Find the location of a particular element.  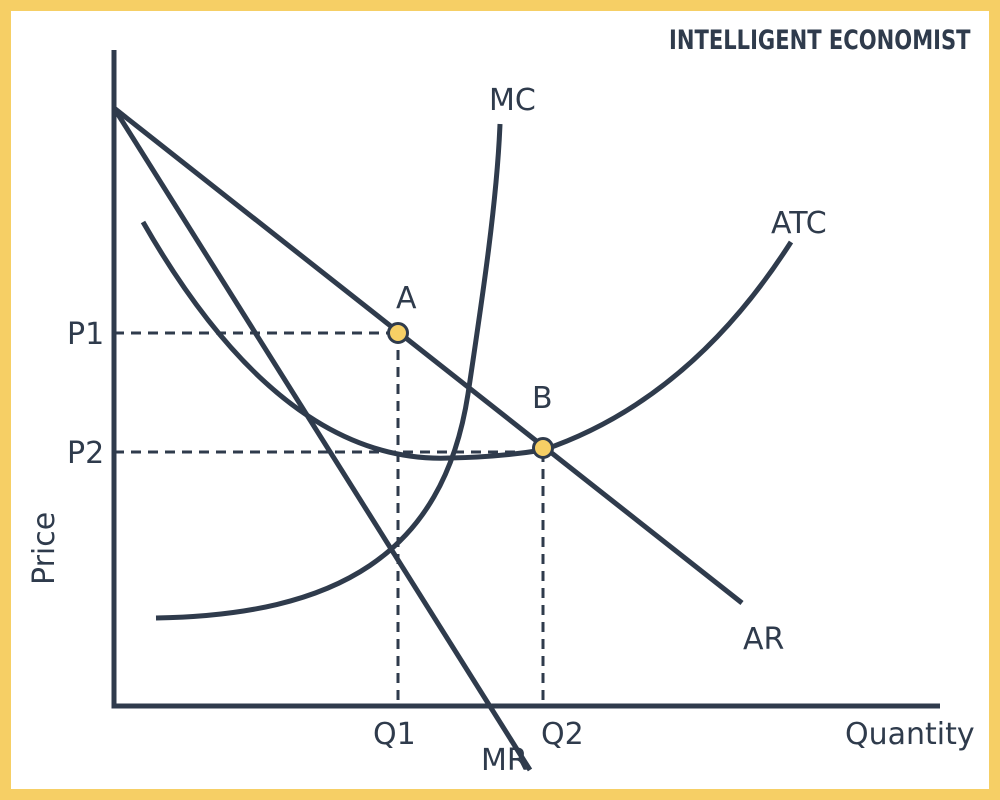

mr-label: MR is located at coordinates (504, 760).